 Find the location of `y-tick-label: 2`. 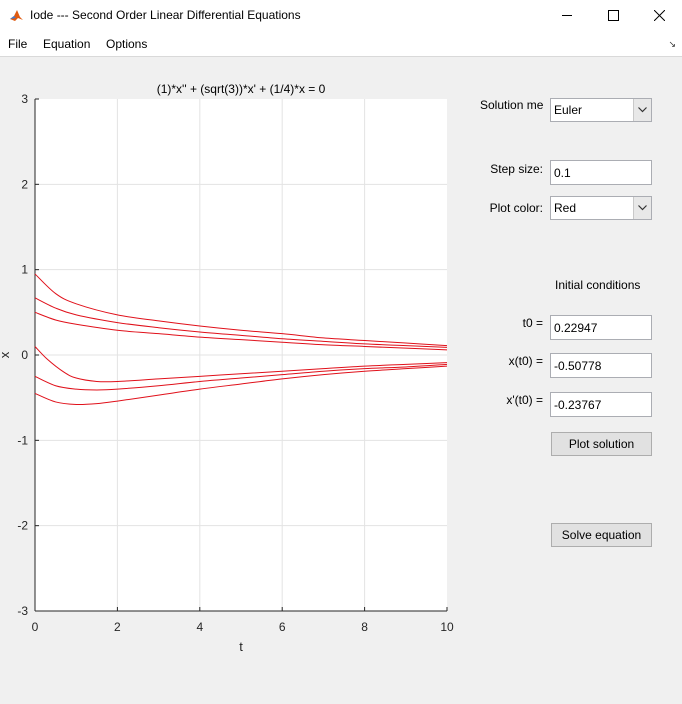

y-tick-label: 2 is located at coordinates (24, 184).